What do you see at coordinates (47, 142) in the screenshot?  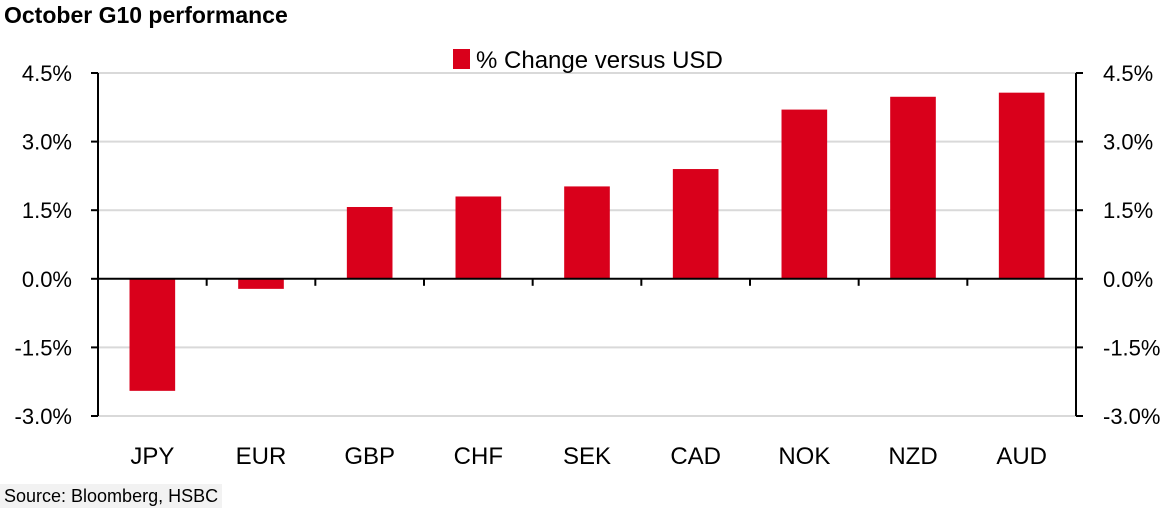 I see `left-tick-label: 3.0%` at bounding box center [47, 142].